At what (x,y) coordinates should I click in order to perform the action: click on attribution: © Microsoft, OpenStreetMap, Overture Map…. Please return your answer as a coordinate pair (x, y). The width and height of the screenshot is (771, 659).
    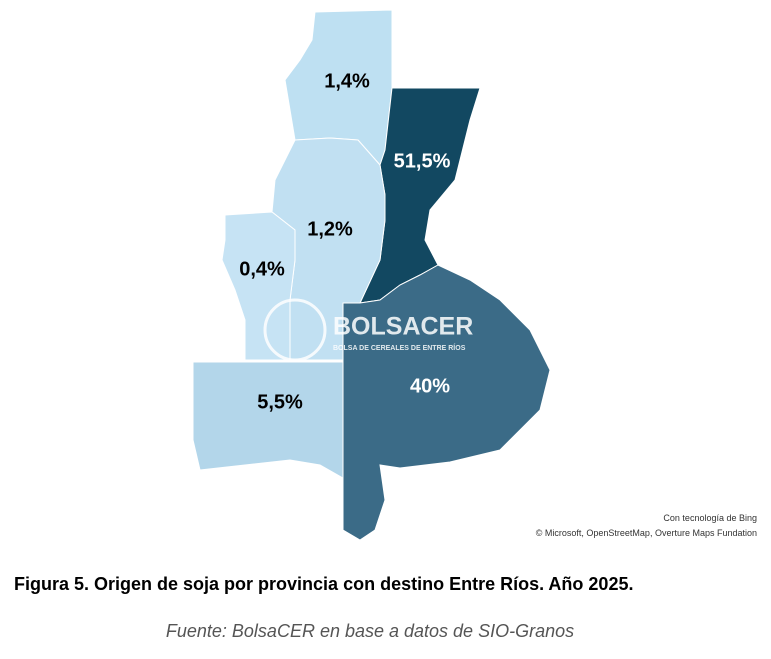
    Looking at the image, I should click on (646, 533).